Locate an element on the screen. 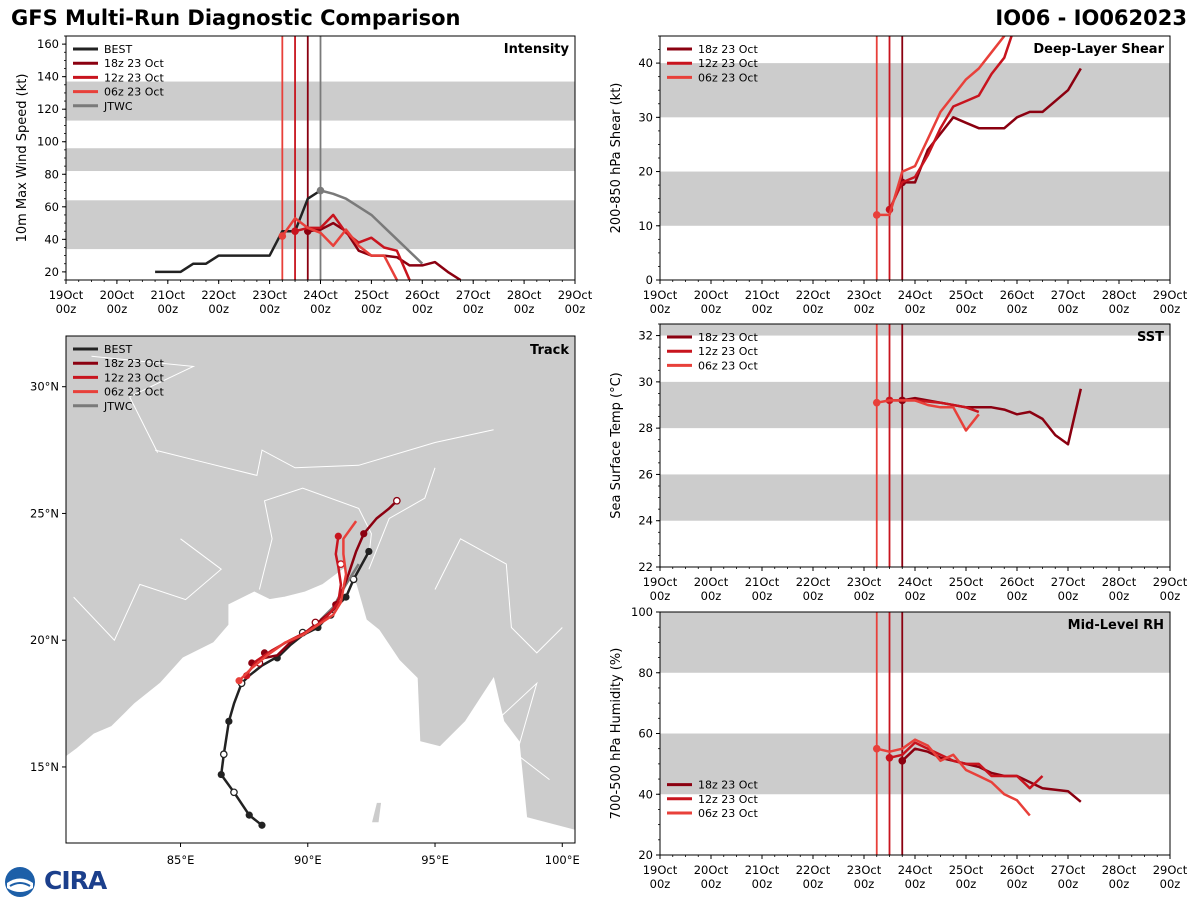  x-tick-label: 25Oct is located at coordinates (966, 582).